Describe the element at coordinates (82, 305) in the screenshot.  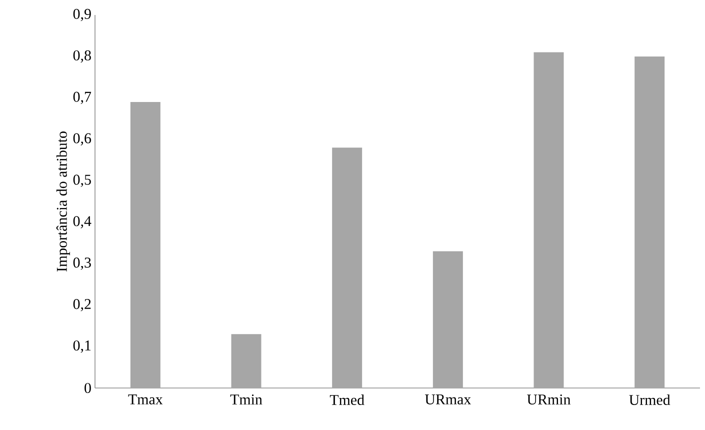
I see `y-tick-label: 0,2` at that location.